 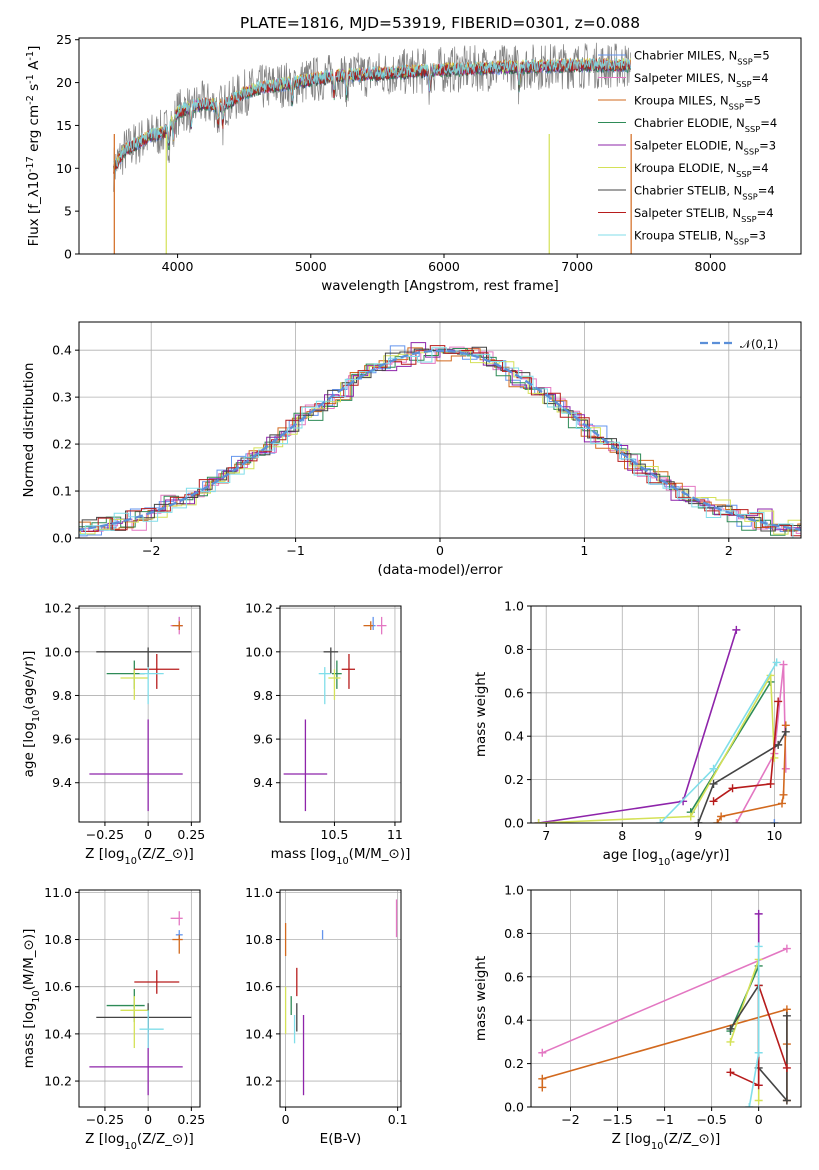 What do you see at coordinates (139, 856) in the screenshot?
I see `age_vs_Z-xlabel: Z [log10(Z/Z_⊙)]` at bounding box center [139, 856].